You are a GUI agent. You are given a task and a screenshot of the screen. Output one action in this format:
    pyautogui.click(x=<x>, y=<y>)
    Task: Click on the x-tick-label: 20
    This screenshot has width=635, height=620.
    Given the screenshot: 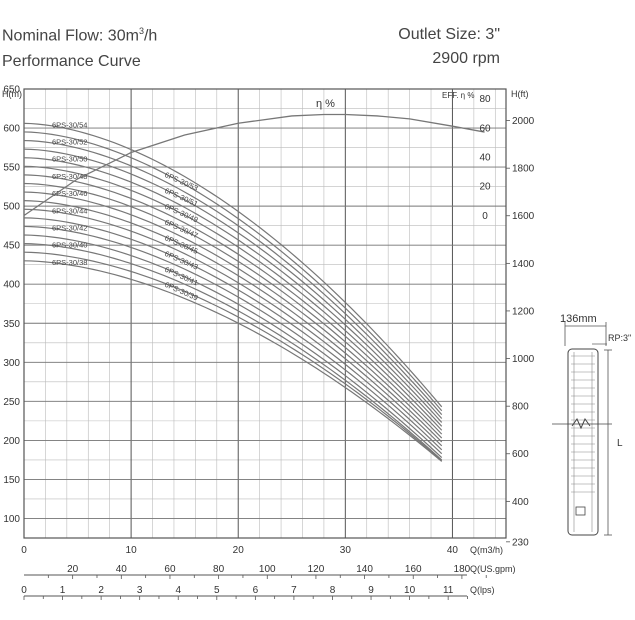 What is the action you would take?
    pyautogui.click(x=239, y=550)
    